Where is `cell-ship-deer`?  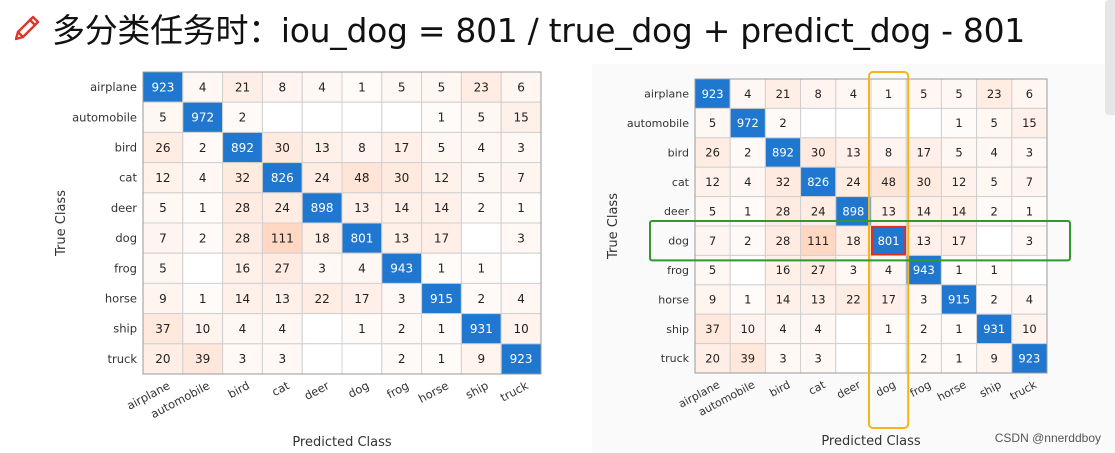 cell-ship-deer is located at coordinates (853, 329).